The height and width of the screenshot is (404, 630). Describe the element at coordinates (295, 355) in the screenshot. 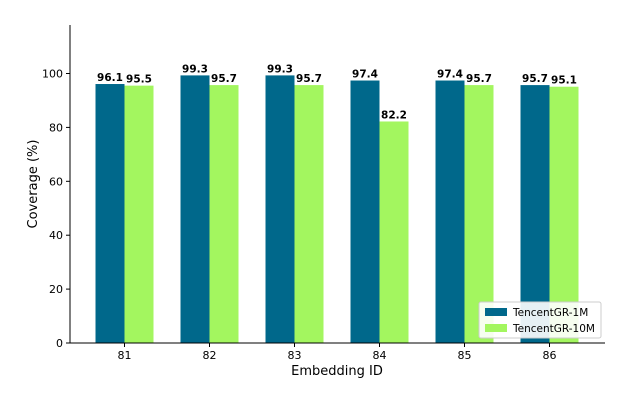

I see `x-tick-label: 83` at that location.